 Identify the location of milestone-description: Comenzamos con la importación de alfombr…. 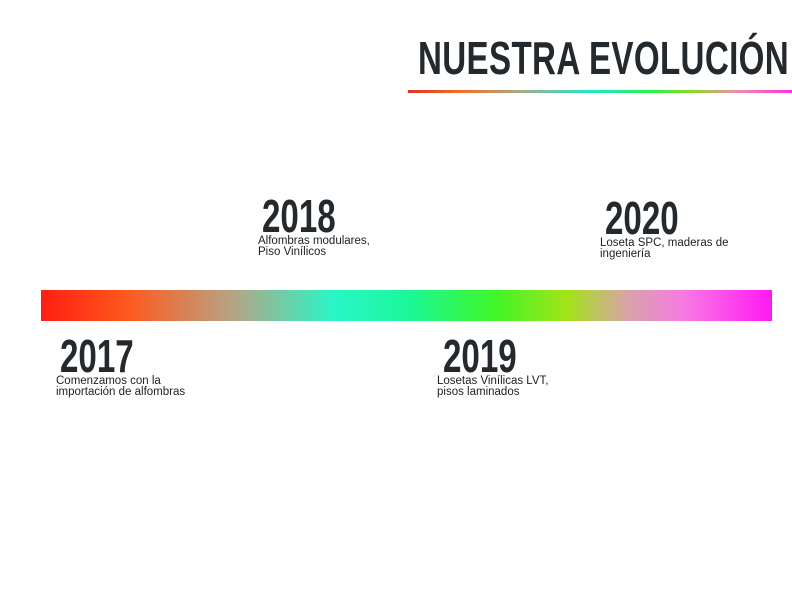
(121, 386).